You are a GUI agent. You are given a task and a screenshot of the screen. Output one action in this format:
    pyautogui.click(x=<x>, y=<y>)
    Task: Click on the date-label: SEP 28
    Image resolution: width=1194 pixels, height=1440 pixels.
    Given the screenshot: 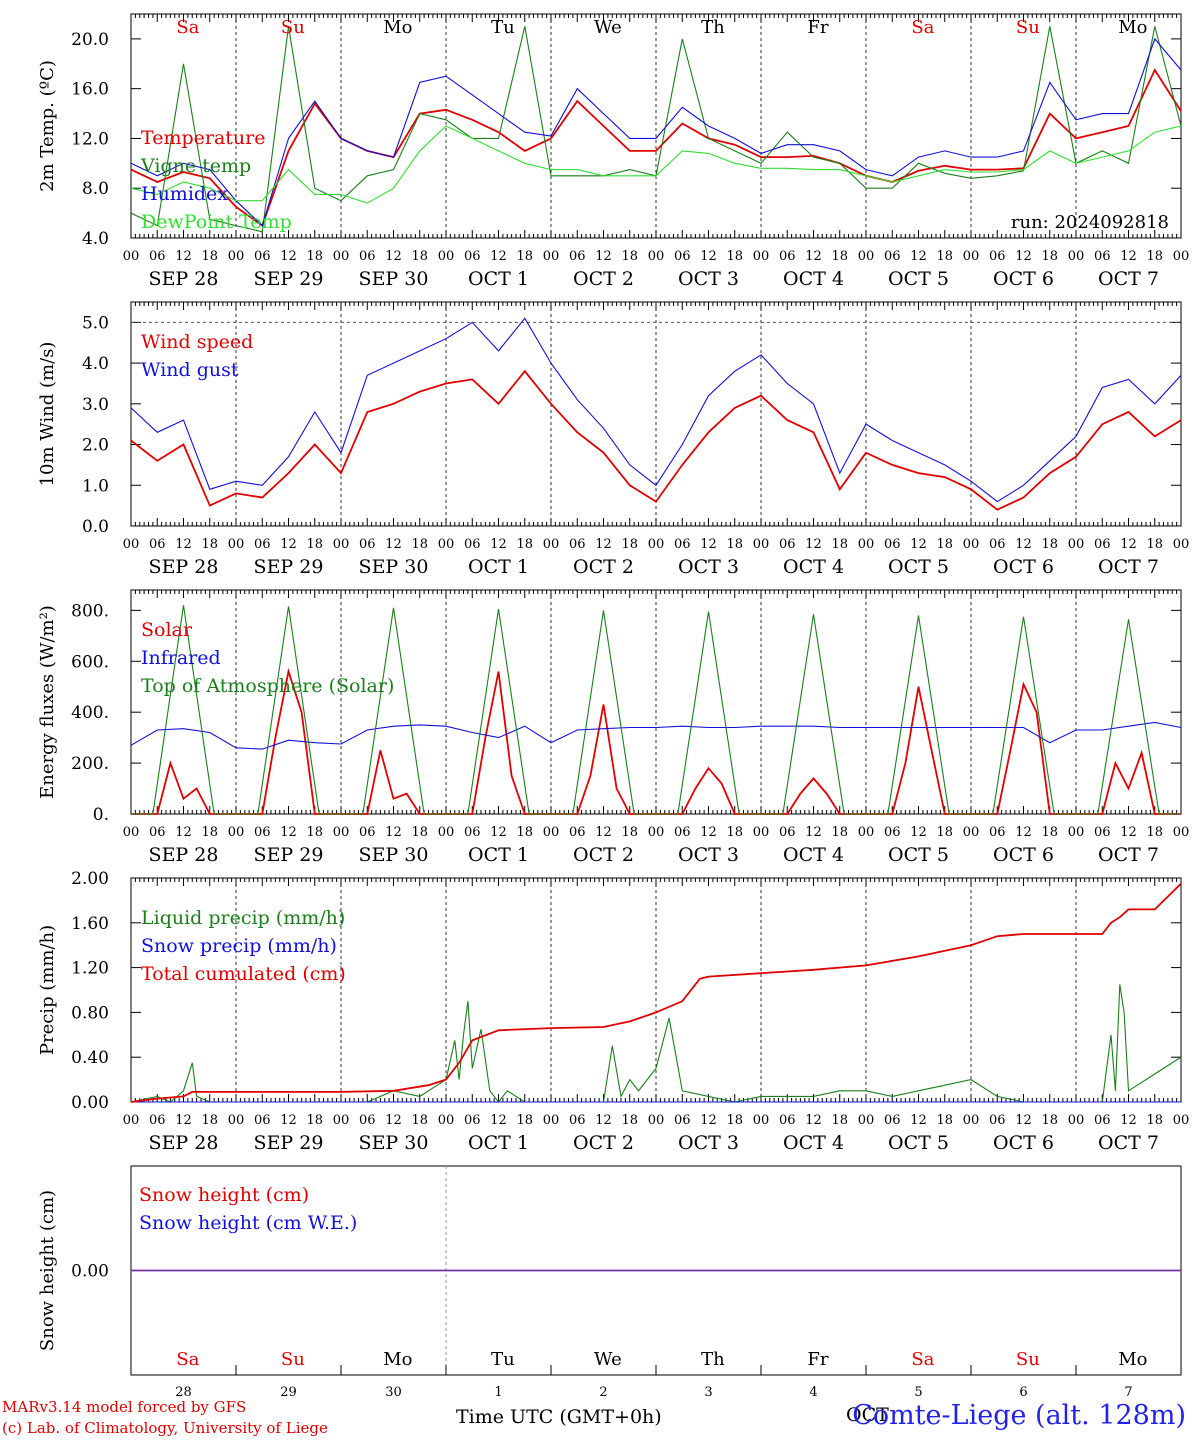 What is the action you would take?
    pyautogui.click(x=184, y=567)
    